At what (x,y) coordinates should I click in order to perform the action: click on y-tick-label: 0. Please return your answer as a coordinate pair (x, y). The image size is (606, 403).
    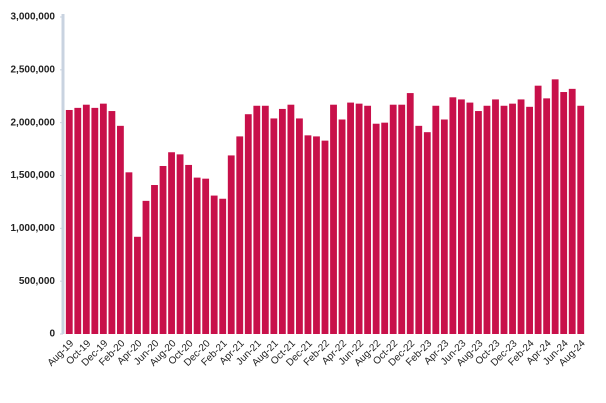
    Looking at the image, I should click on (52, 334).